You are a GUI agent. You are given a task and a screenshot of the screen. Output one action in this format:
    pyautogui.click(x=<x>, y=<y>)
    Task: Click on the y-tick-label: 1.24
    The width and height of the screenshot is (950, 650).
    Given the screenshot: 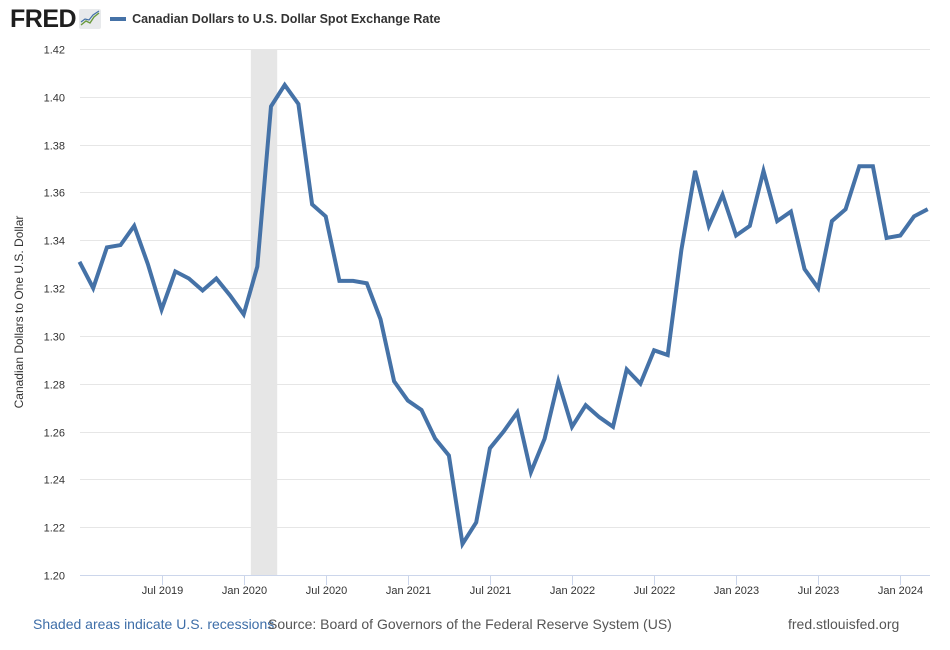 What is the action you would take?
    pyautogui.click(x=54, y=481)
    